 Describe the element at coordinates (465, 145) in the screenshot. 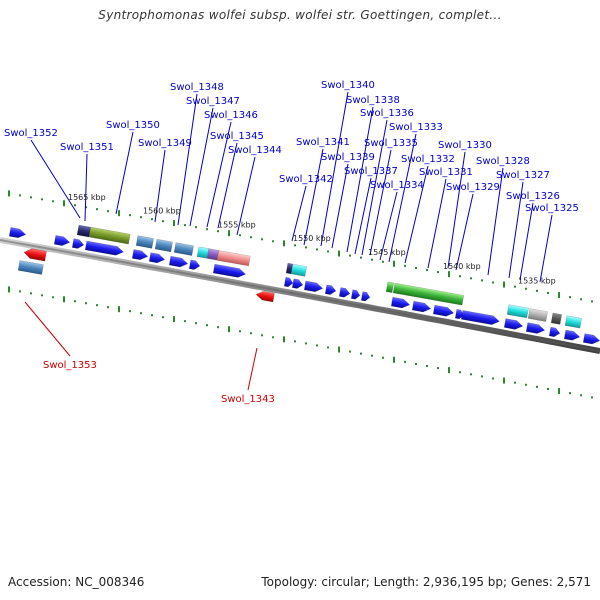

I see `gene-label: Swol_1330` at that location.